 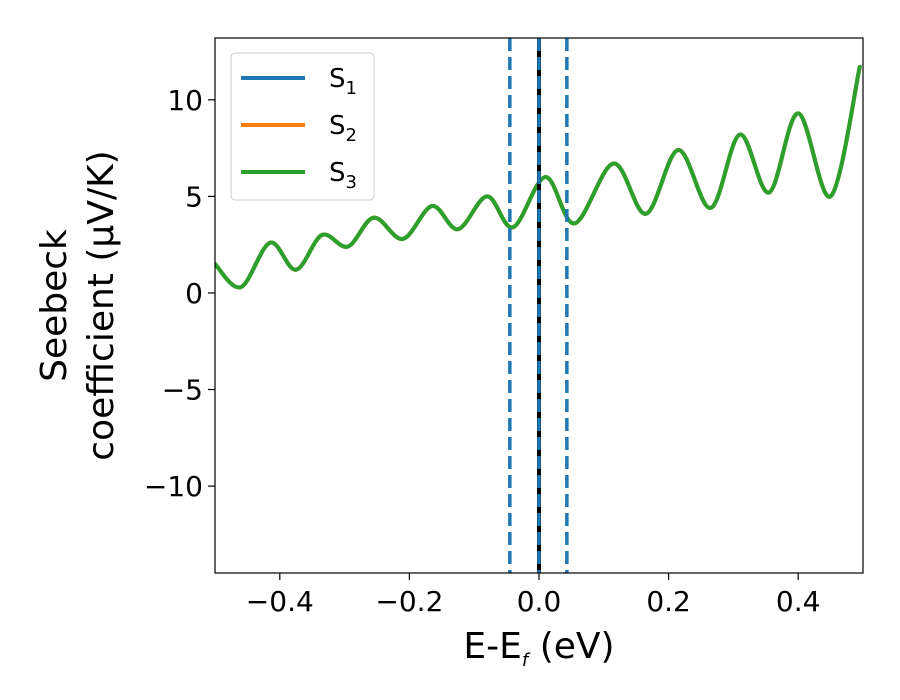 I want to click on y-axis-title: Seebeck coefficient (μV/K), so click(x=78, y=305).